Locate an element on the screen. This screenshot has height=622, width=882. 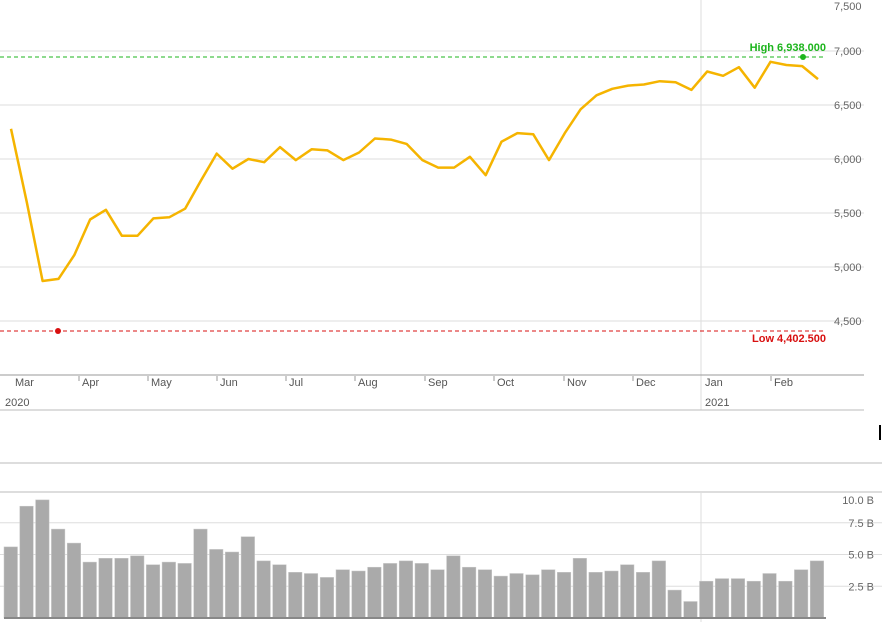
x-tick-label: May is located at coordinates (161, 383).